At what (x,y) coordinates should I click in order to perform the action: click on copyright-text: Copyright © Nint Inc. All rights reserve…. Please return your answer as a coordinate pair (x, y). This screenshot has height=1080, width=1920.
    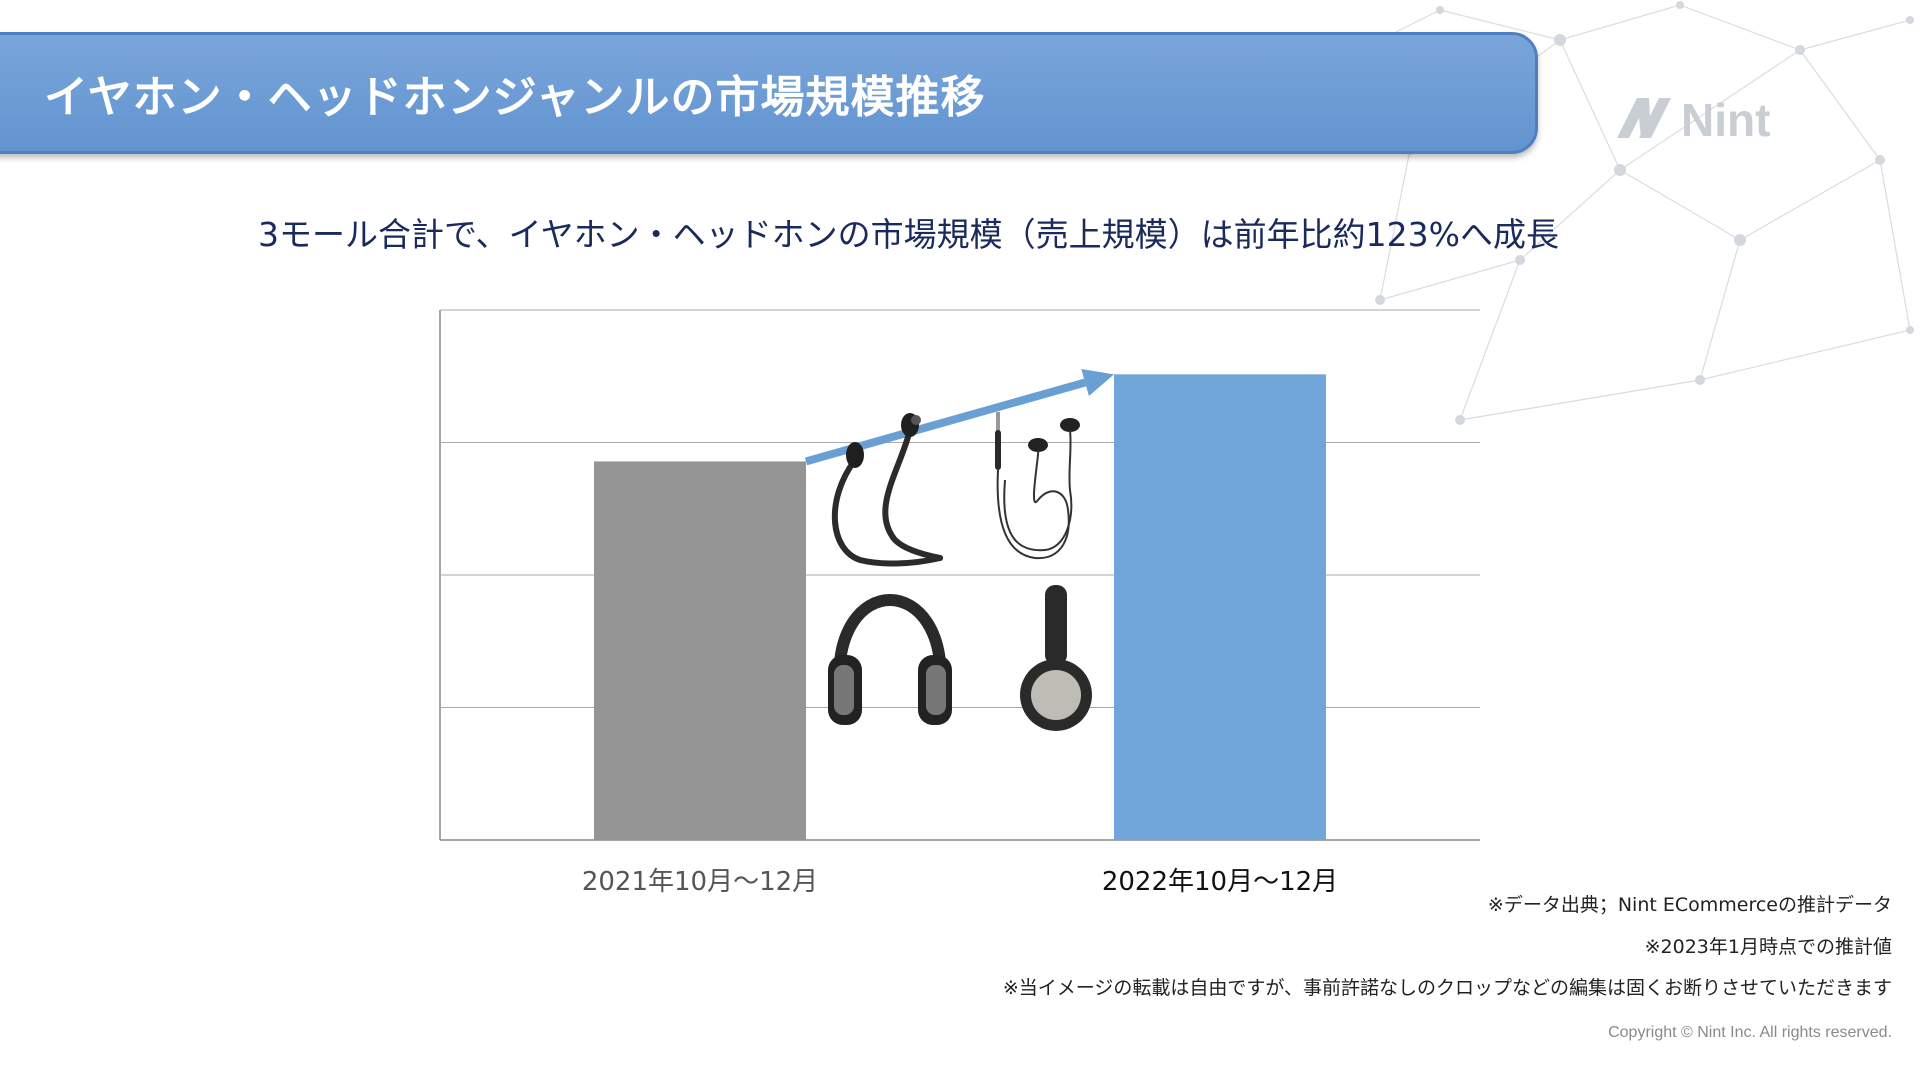
    Looking at the image, I should click on (1750, 1032).